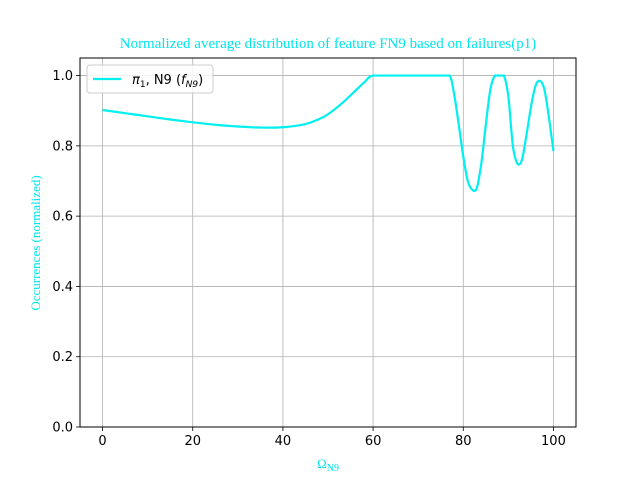 The width and height of the screenshot is (640, 480). Describe the element at coordinates (62, 357) in the screenshot. I see `y-tick-label: 0.2` at that location.